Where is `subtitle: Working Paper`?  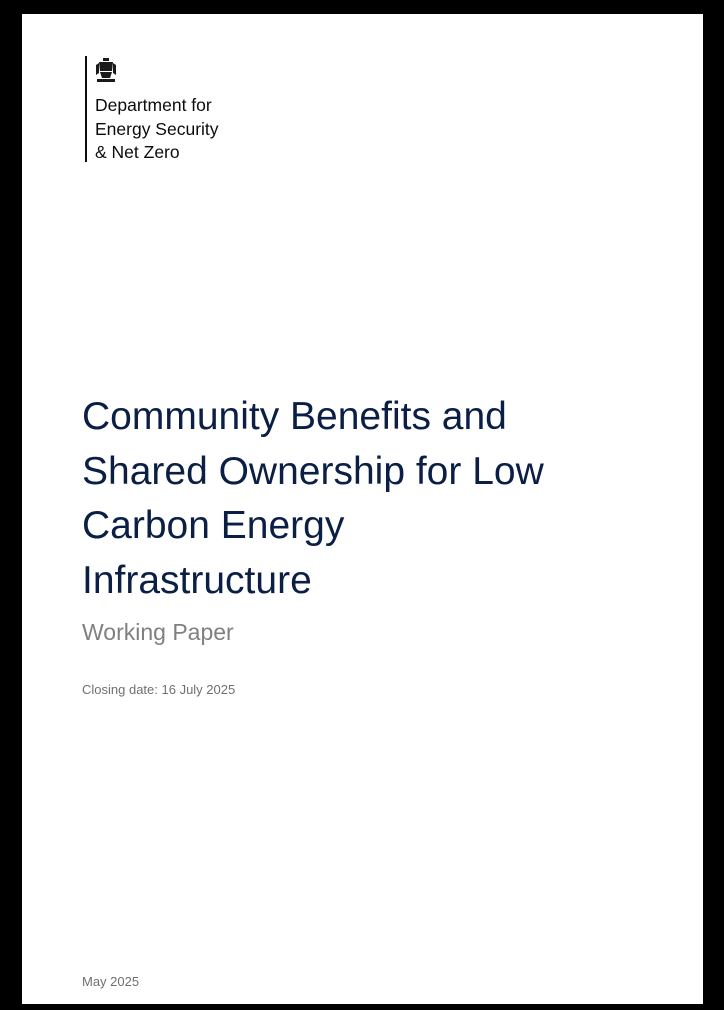
subtitle: Working Paper is located at coordinates (158, 632).